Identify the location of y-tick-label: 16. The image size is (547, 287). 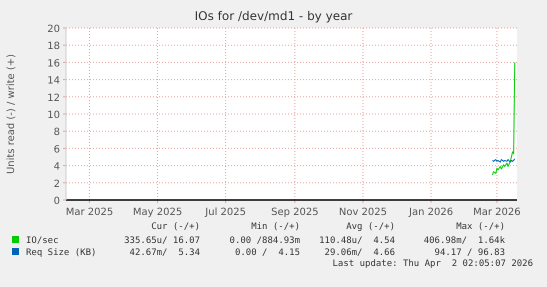
(53, 64).